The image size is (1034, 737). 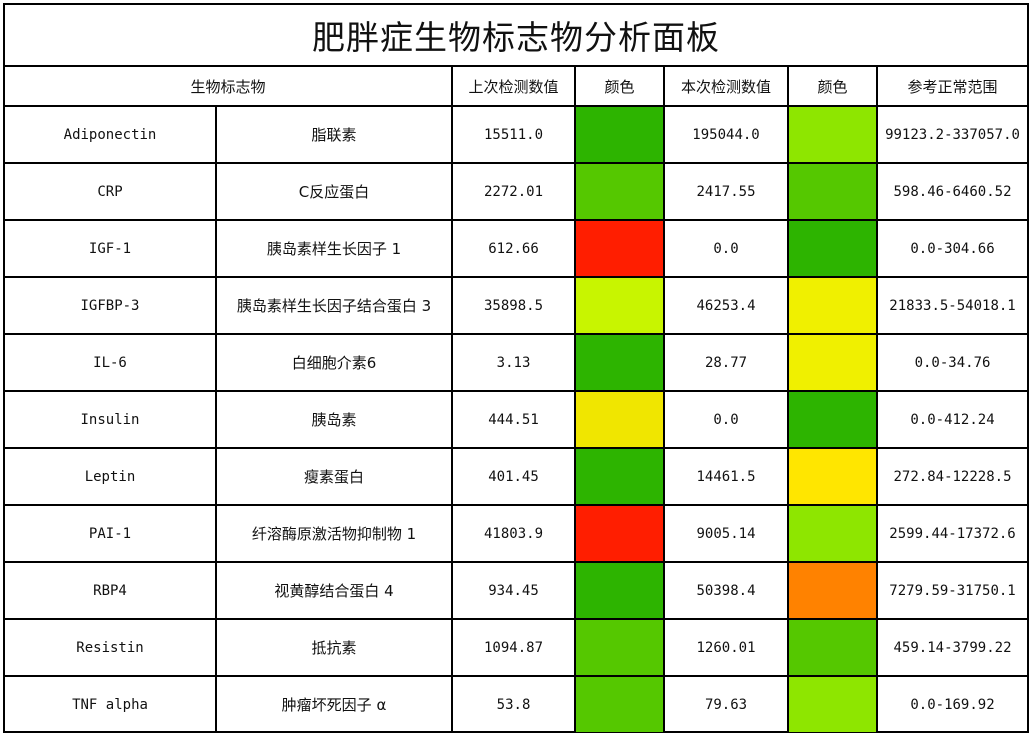 I want to click on marker-english-name: PAI-1, so click(x=111, y=533).